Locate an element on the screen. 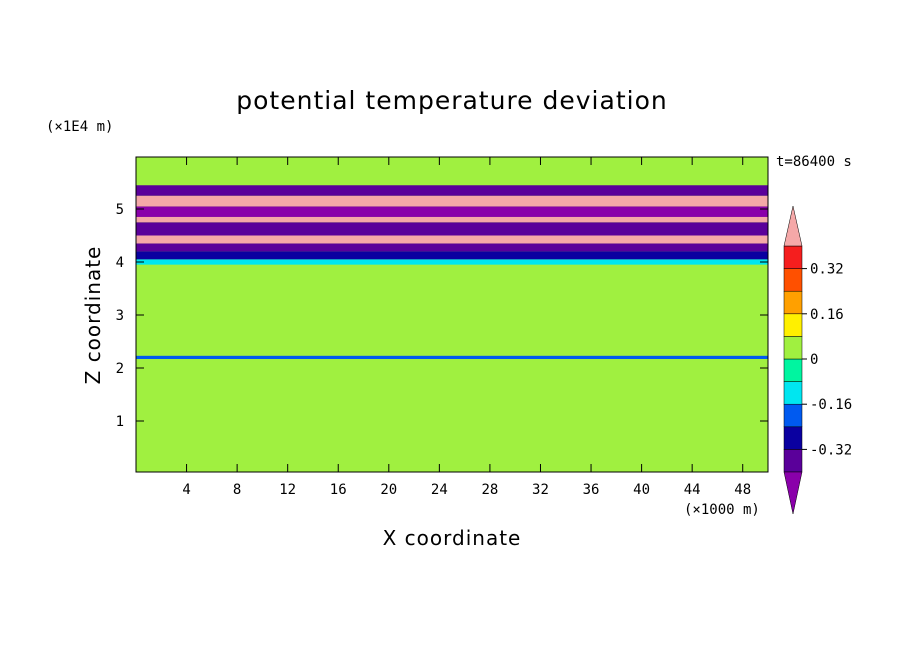  y-tick-label: 5 is located at coordinates (120, 210).